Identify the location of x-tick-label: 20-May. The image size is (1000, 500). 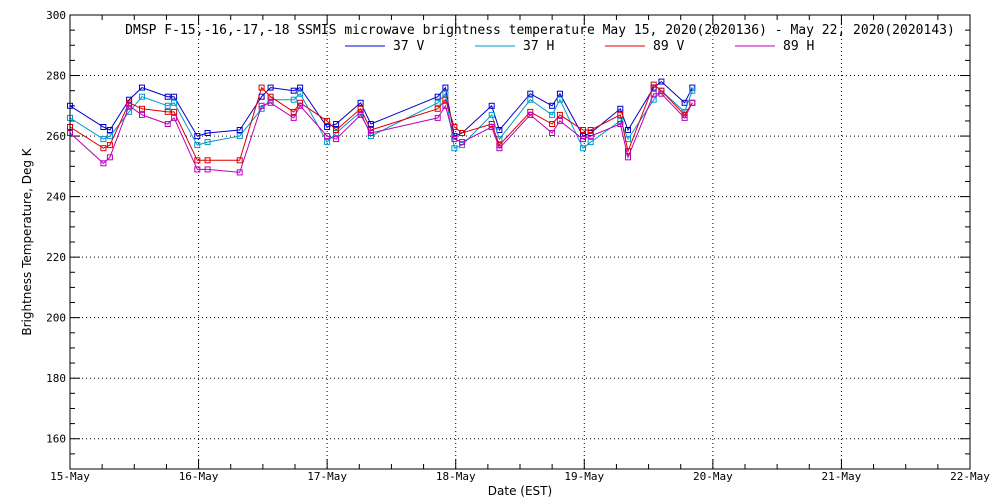
(713, 476).